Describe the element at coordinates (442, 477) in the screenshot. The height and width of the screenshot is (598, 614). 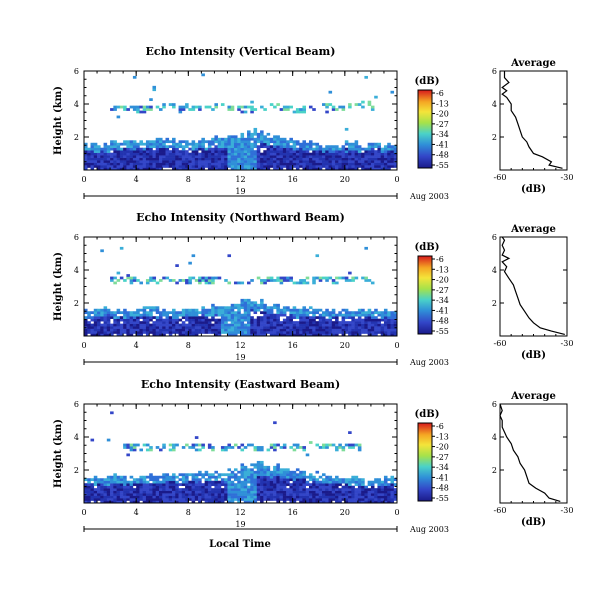
I see `colorbar-tick-label: -41` at that location.